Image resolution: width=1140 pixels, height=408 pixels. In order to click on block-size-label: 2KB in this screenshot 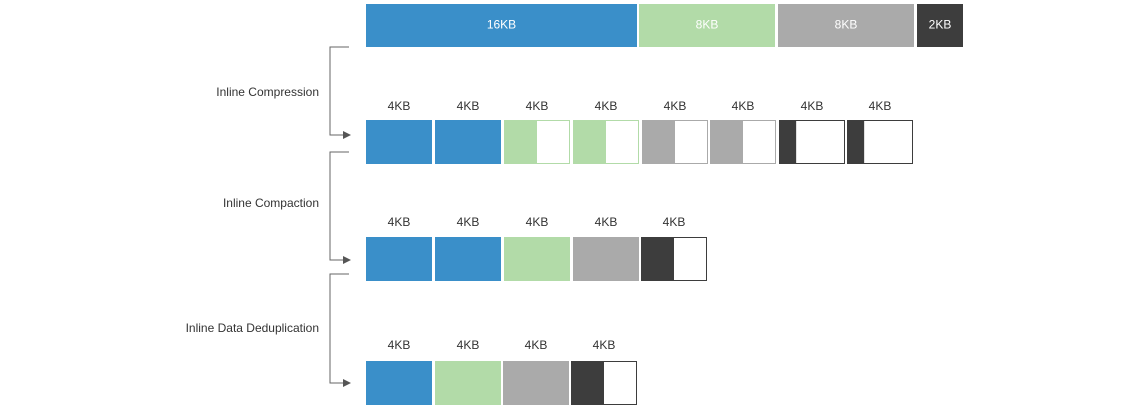, I will do `click(940, 25)`.